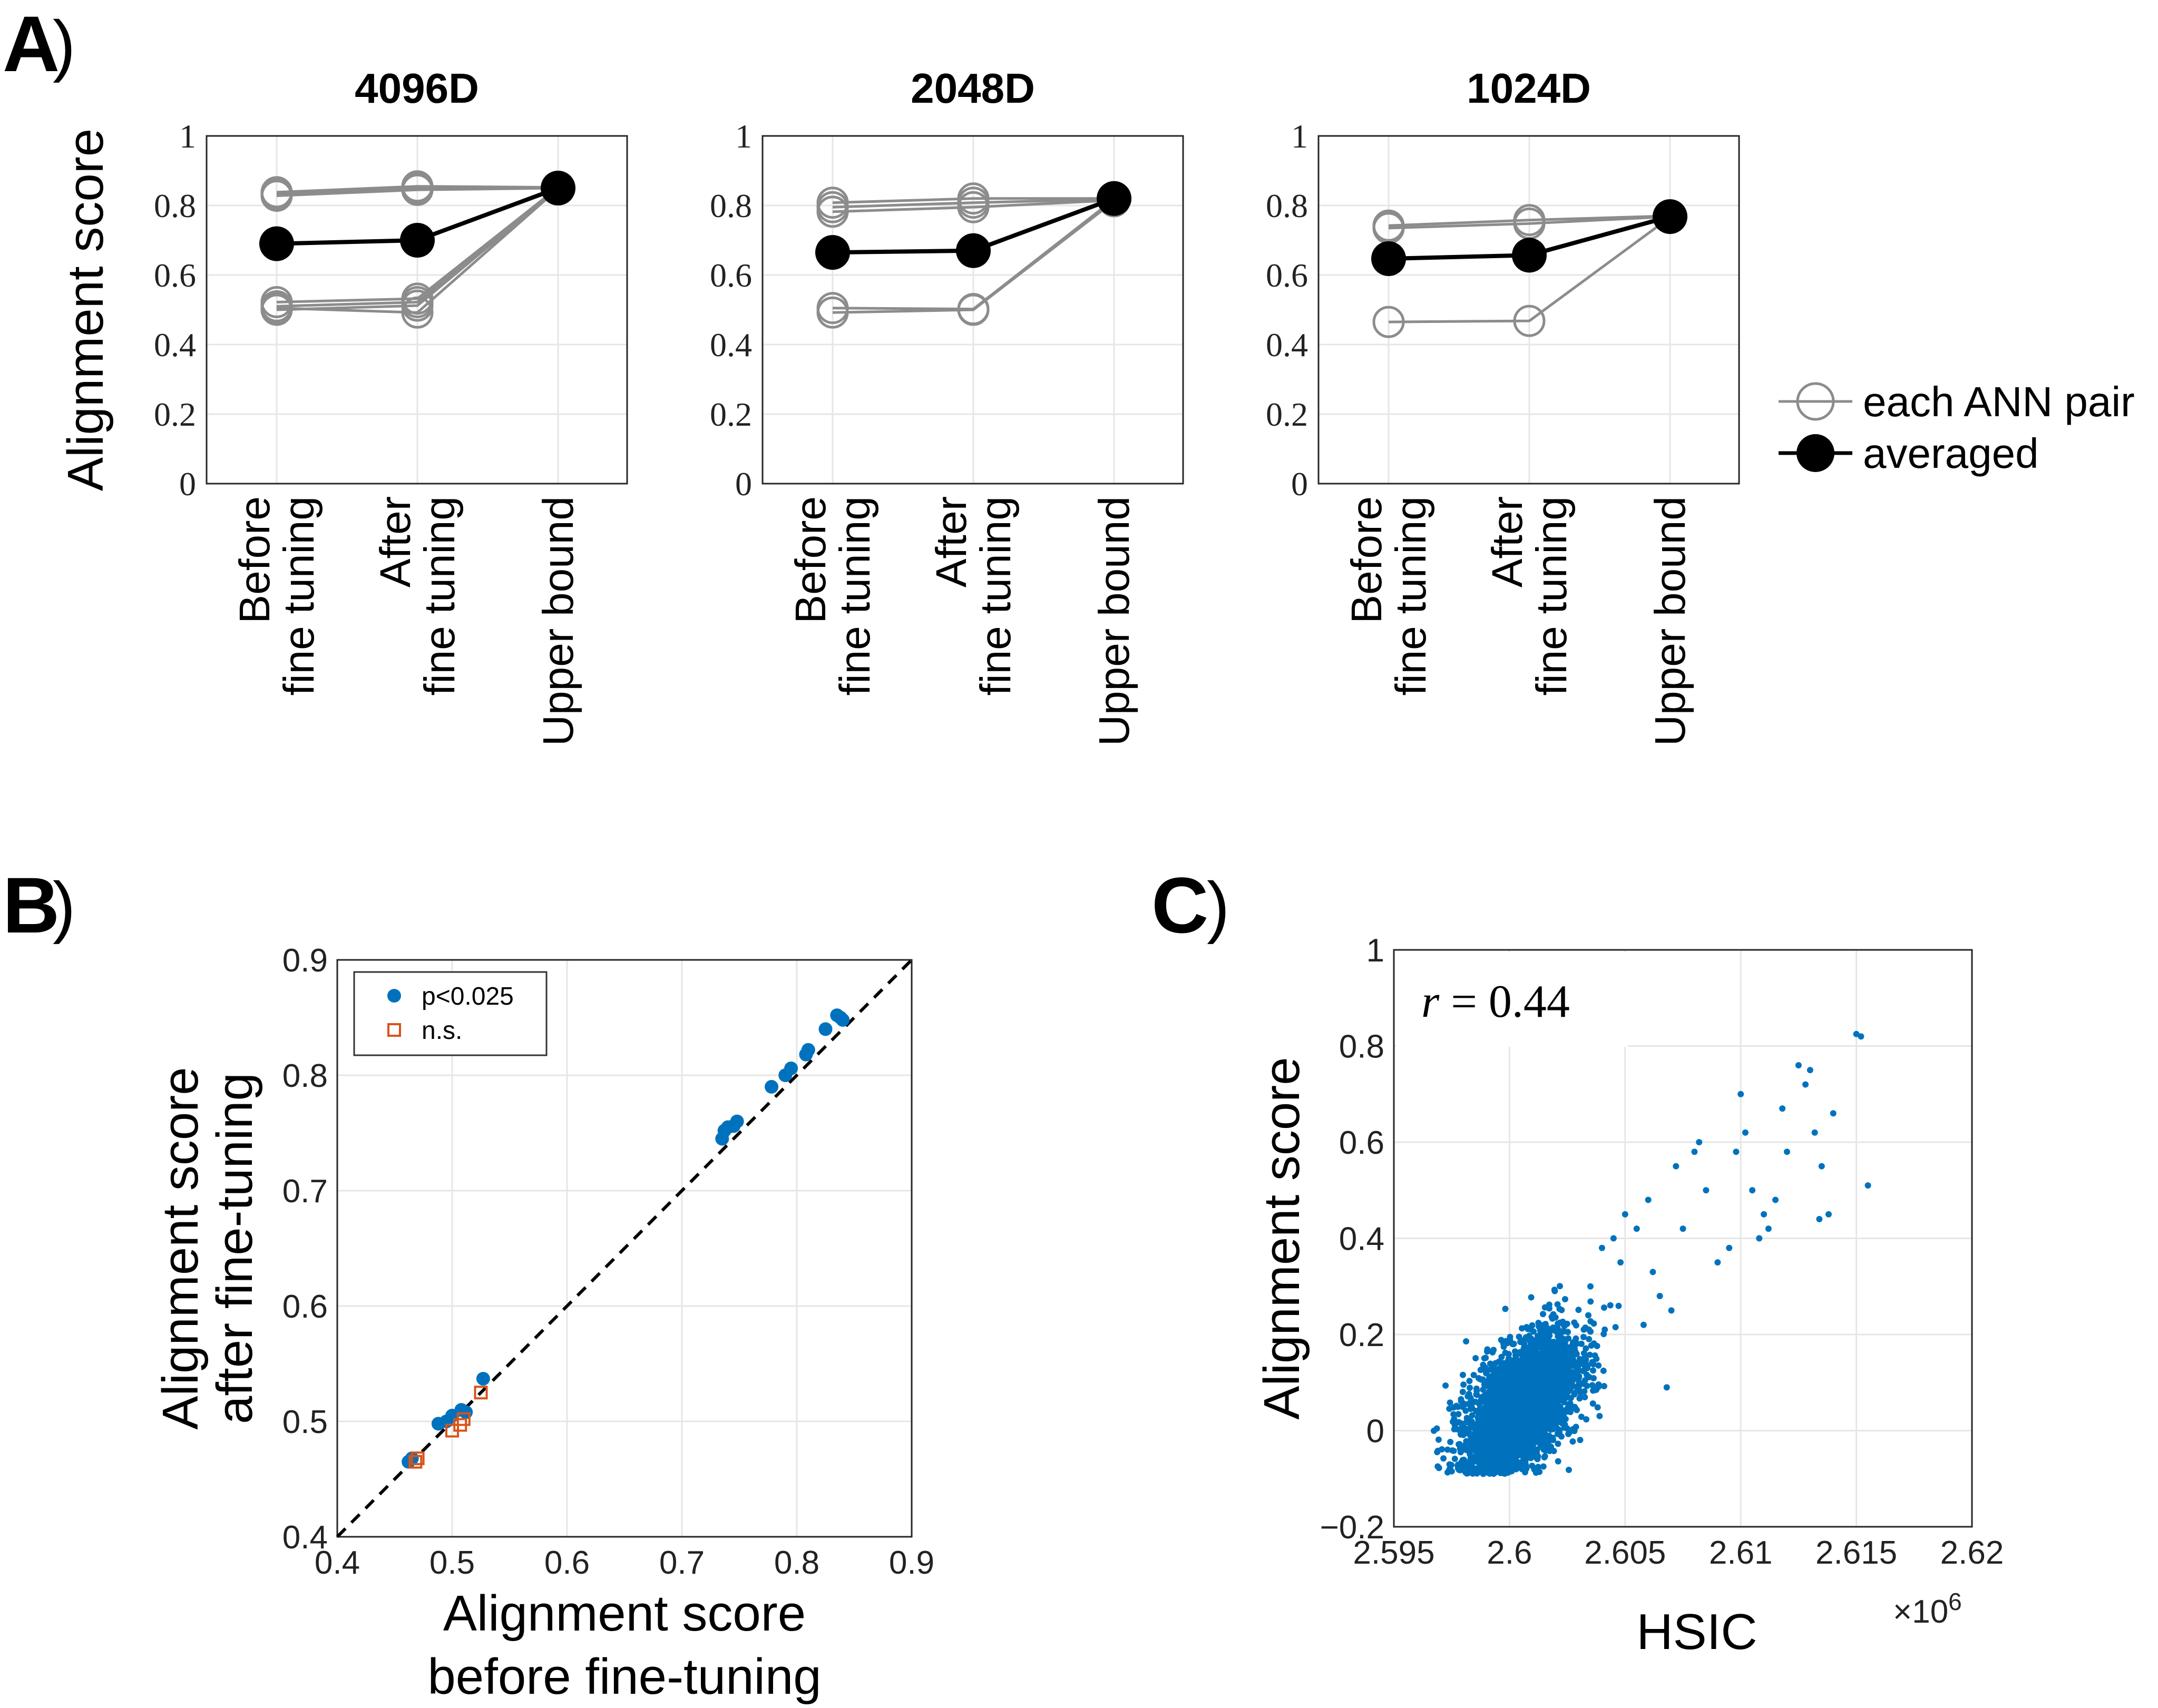 The height and width of the screenshot is (1708, 2158). What do you see at coordinates (1625, 1553) in the screenshot?
I see `x-tick-label: 2.605` at bounding box center [1625, 1553].